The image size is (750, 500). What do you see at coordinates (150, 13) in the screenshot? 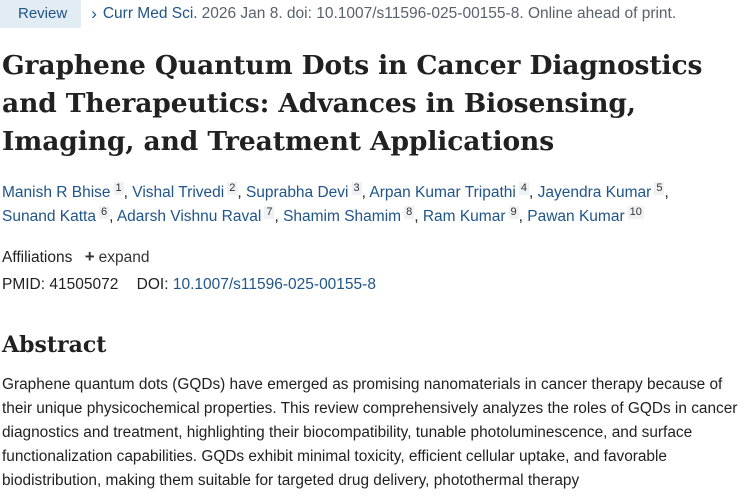
I see `journal-name: Curr Med Sci.` at bounding box center [150, 13].